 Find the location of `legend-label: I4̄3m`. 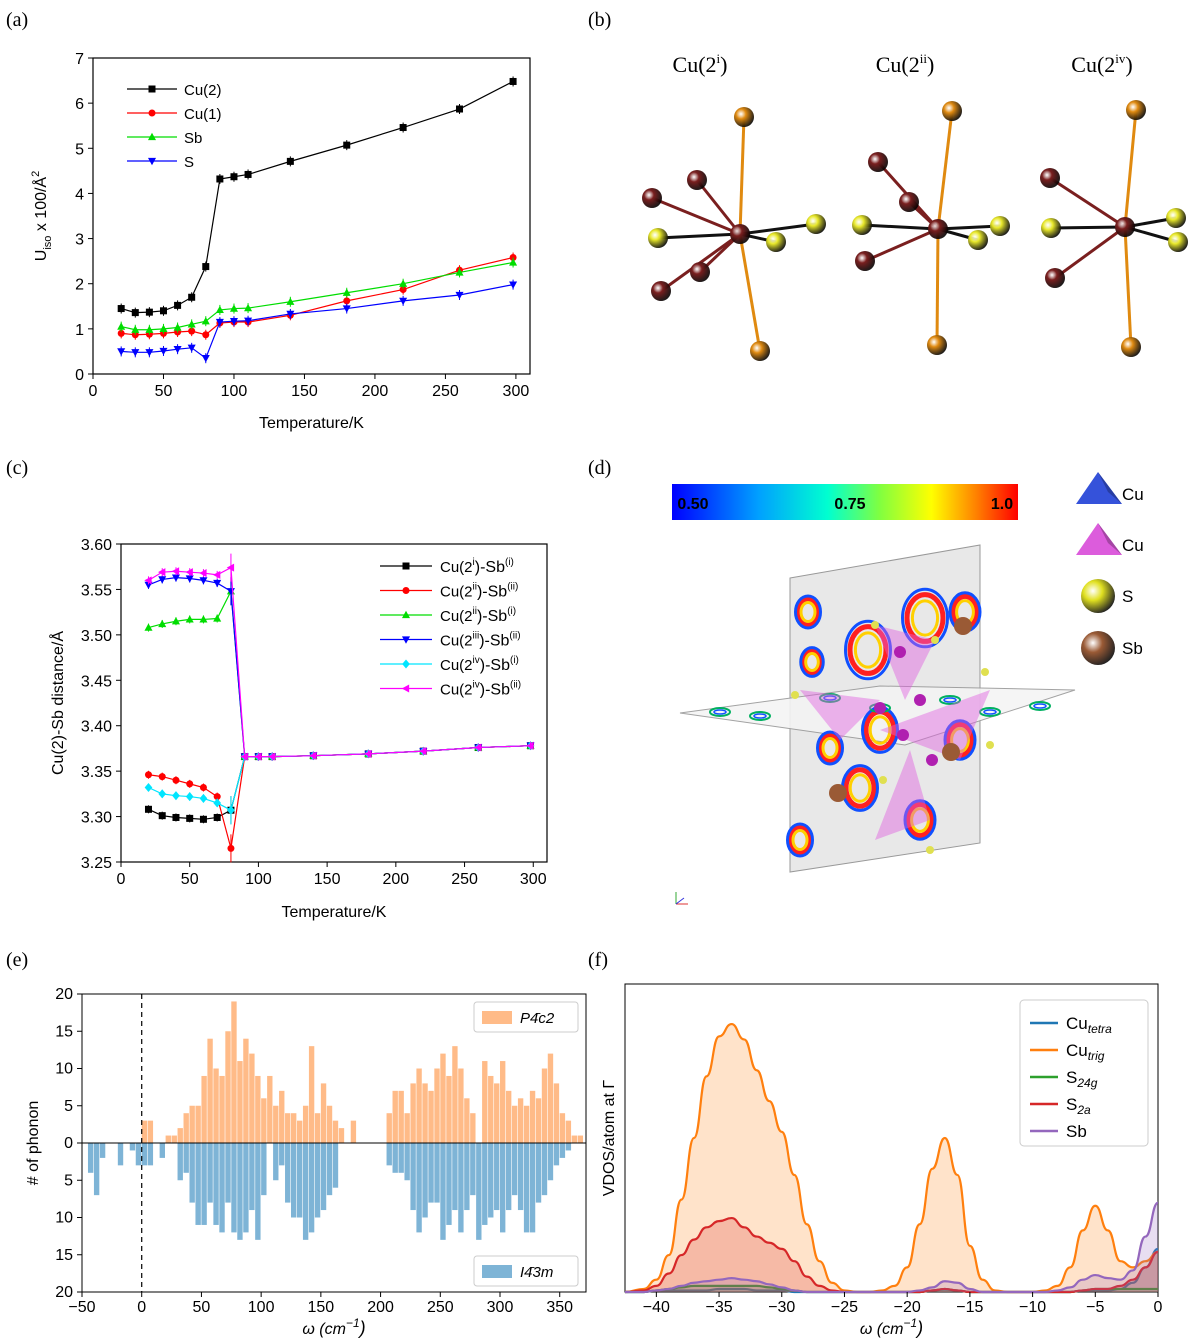

legend-label: I4̄3m is located at coordinates (536, 1272).